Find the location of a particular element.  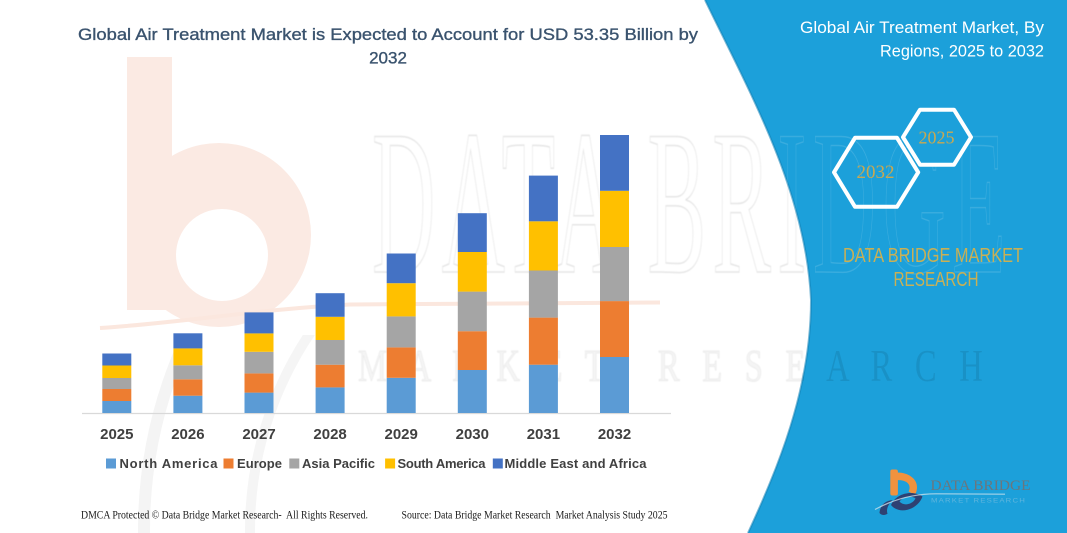

svg-text: 2027 is located at coordinates (258, 434).